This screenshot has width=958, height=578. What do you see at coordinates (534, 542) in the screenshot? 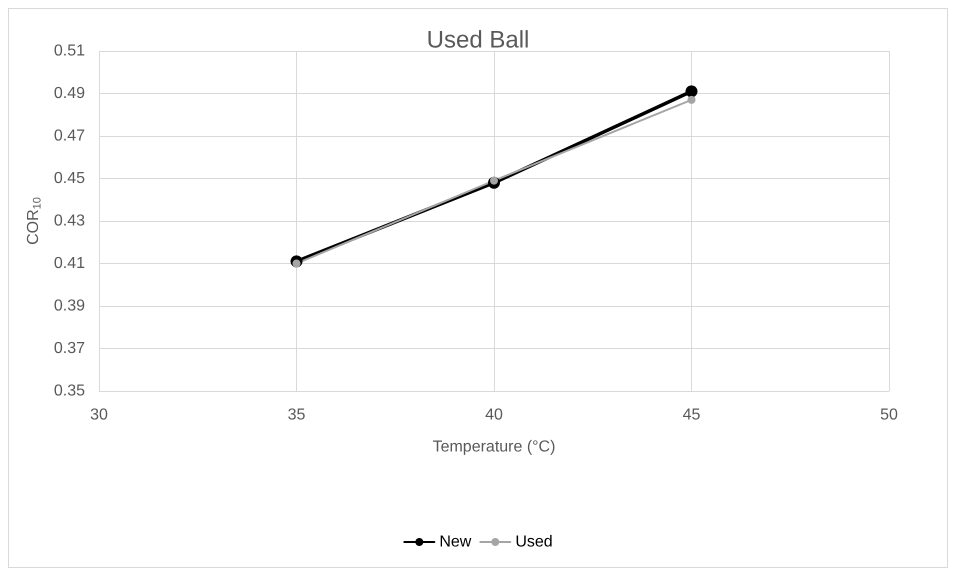
I see `legend-label: Used` at bounding box center [534, 542].